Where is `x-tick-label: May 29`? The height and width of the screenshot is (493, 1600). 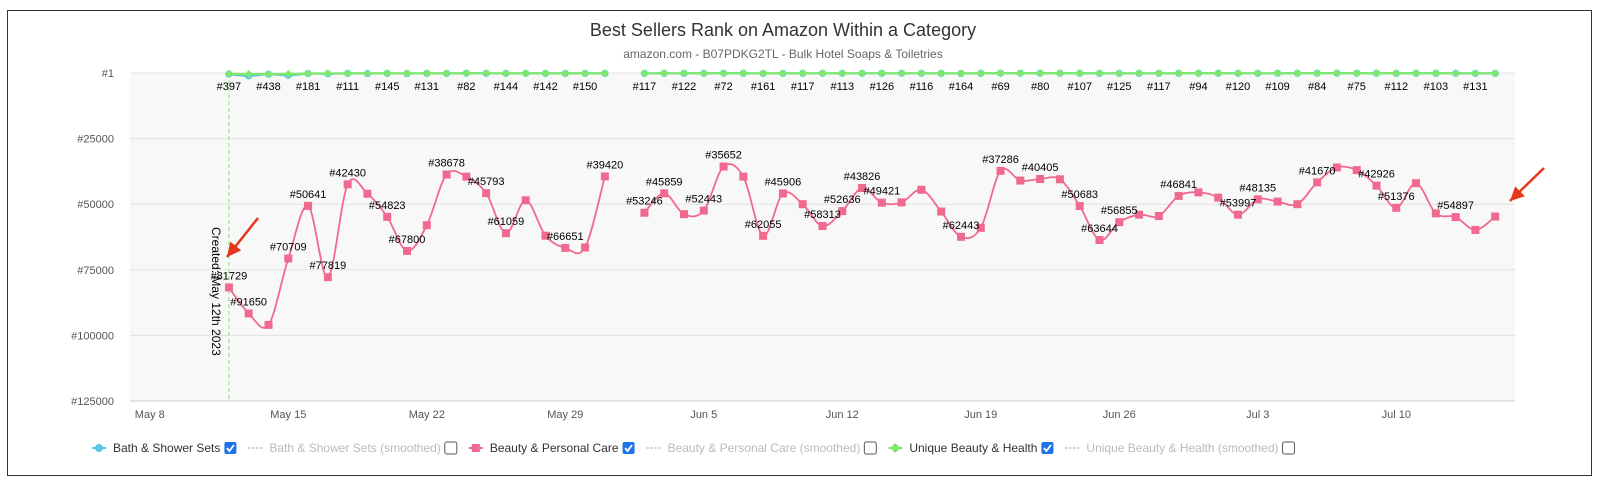
x-tick-label: May 29 is located at coordinates (565, 415).